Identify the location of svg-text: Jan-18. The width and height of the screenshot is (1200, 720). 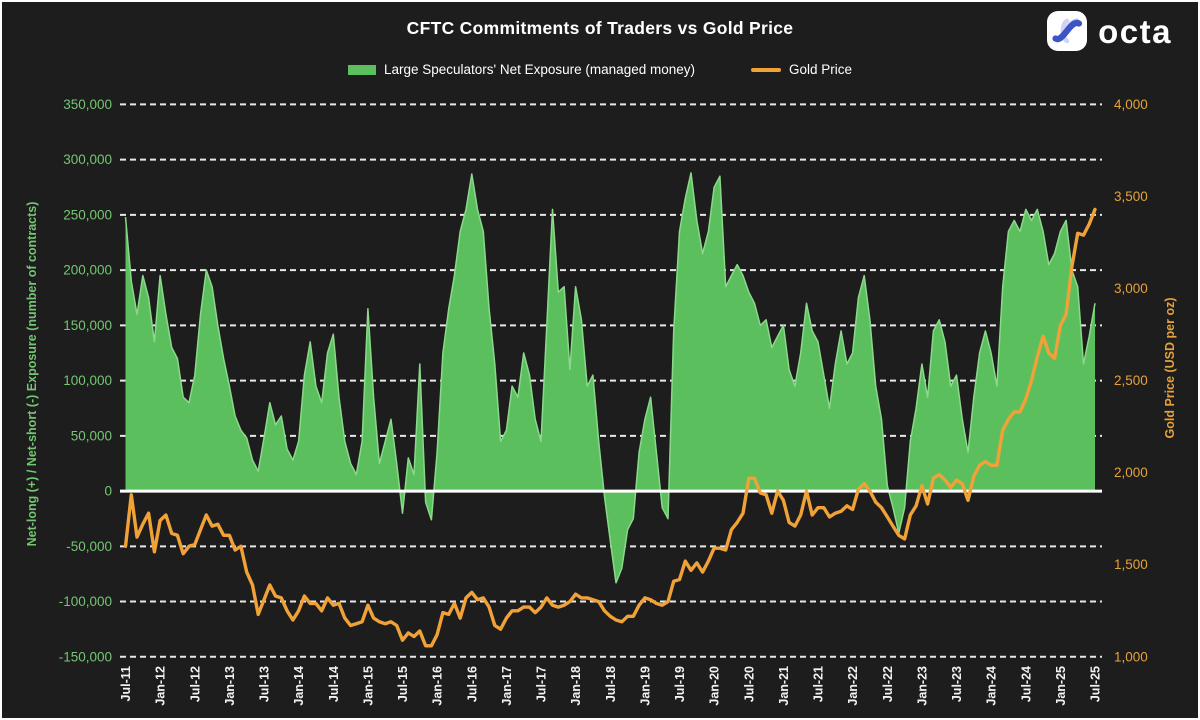
(576, 686).